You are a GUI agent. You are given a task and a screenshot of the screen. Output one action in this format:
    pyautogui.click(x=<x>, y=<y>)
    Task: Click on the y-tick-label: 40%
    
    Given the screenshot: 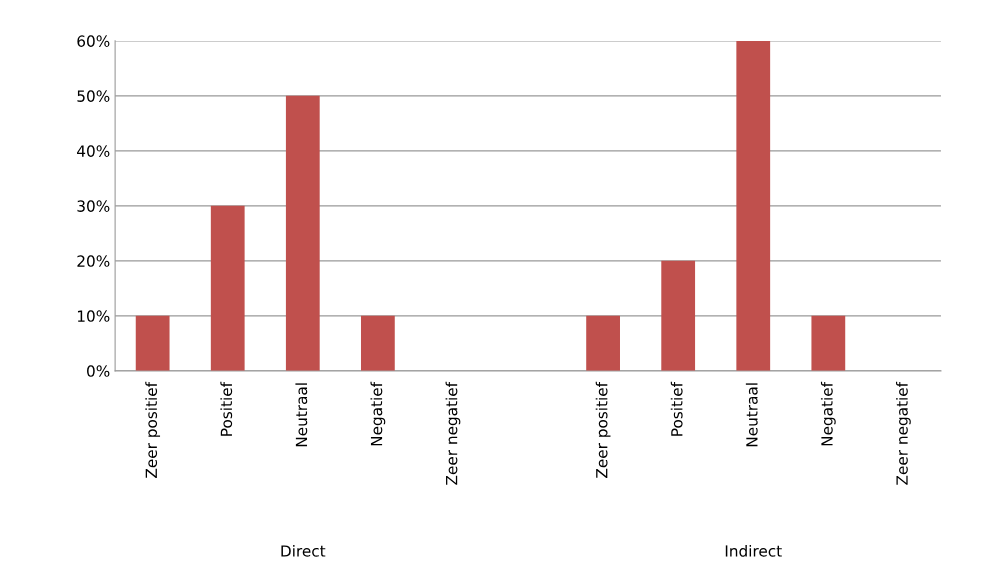 What is the action you would take?
    pyautogui.click(x=93, y=151)
    